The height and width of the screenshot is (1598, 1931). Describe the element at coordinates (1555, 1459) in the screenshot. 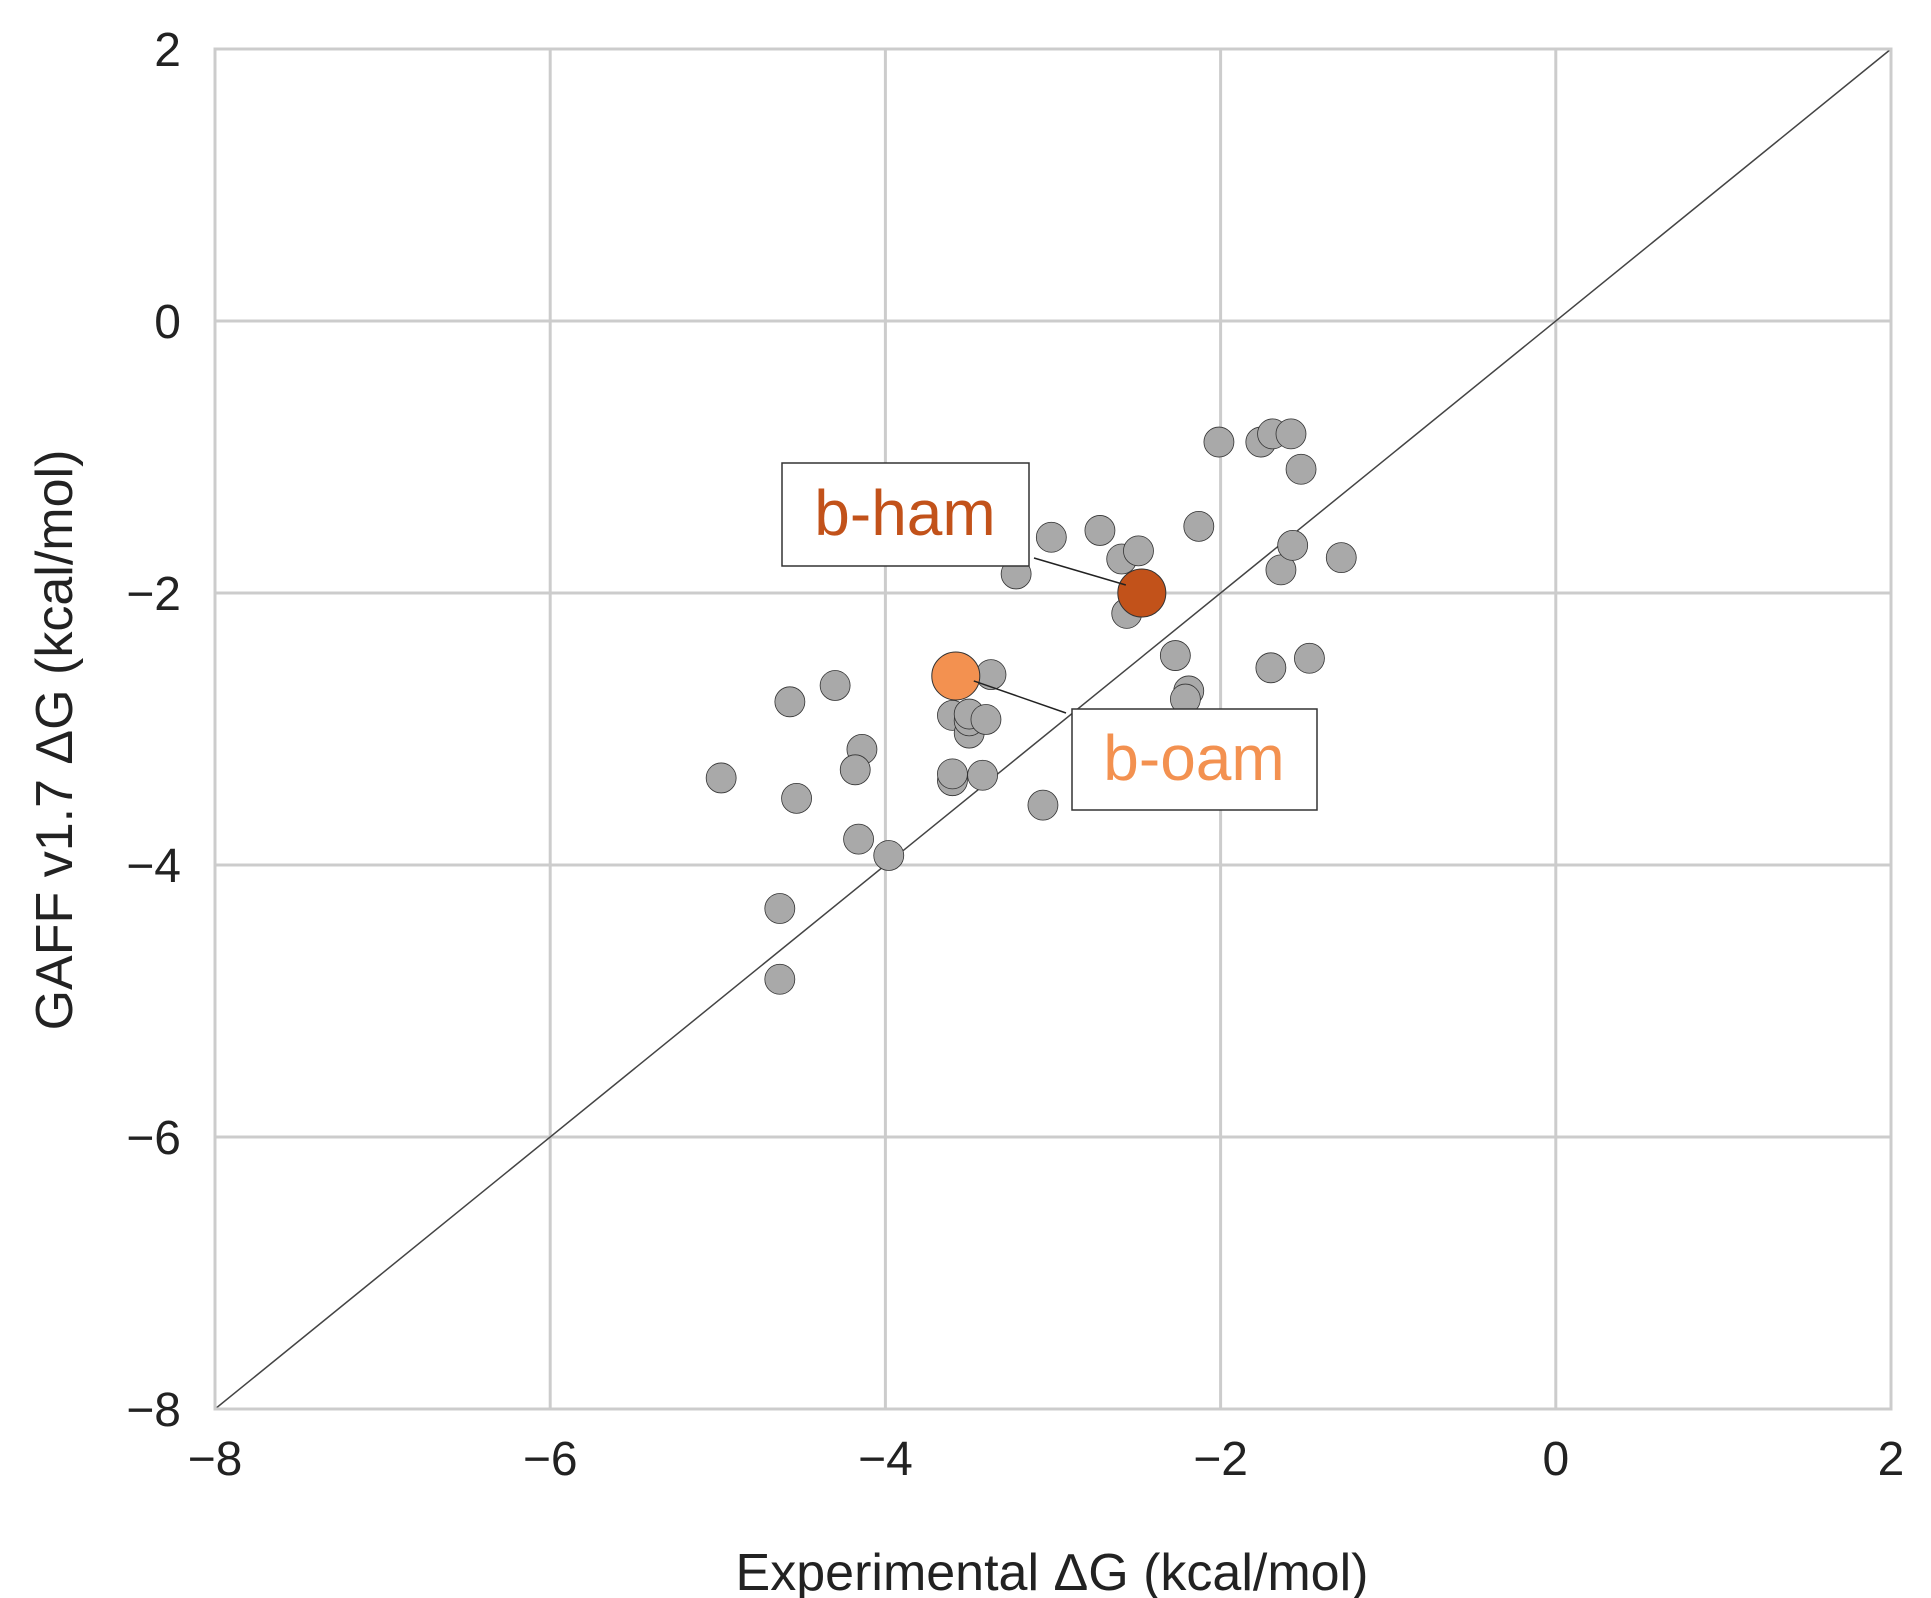

I see `x-tick-label: 0` at that location.